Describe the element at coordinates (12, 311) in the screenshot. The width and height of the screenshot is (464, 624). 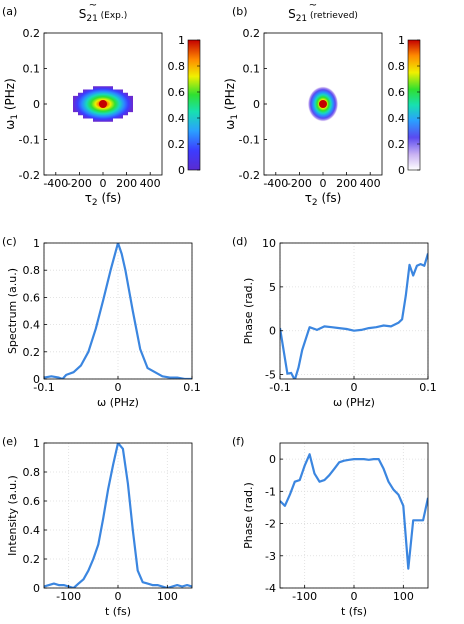
I see `y-axis-label: Spectrum (a.u.)` at that location.